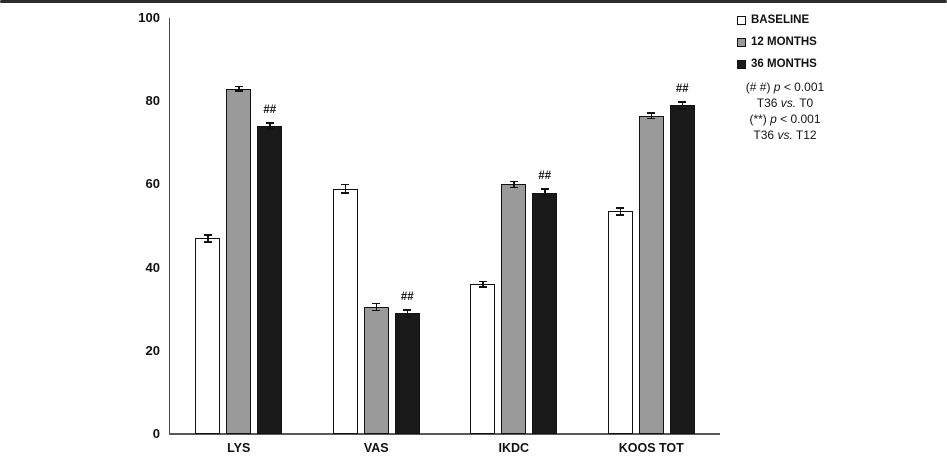  What do you see at coordinates (682, 269) in the screenshot?
I see `bar-36-months-koos-tot` at bounding box center [682, 269].